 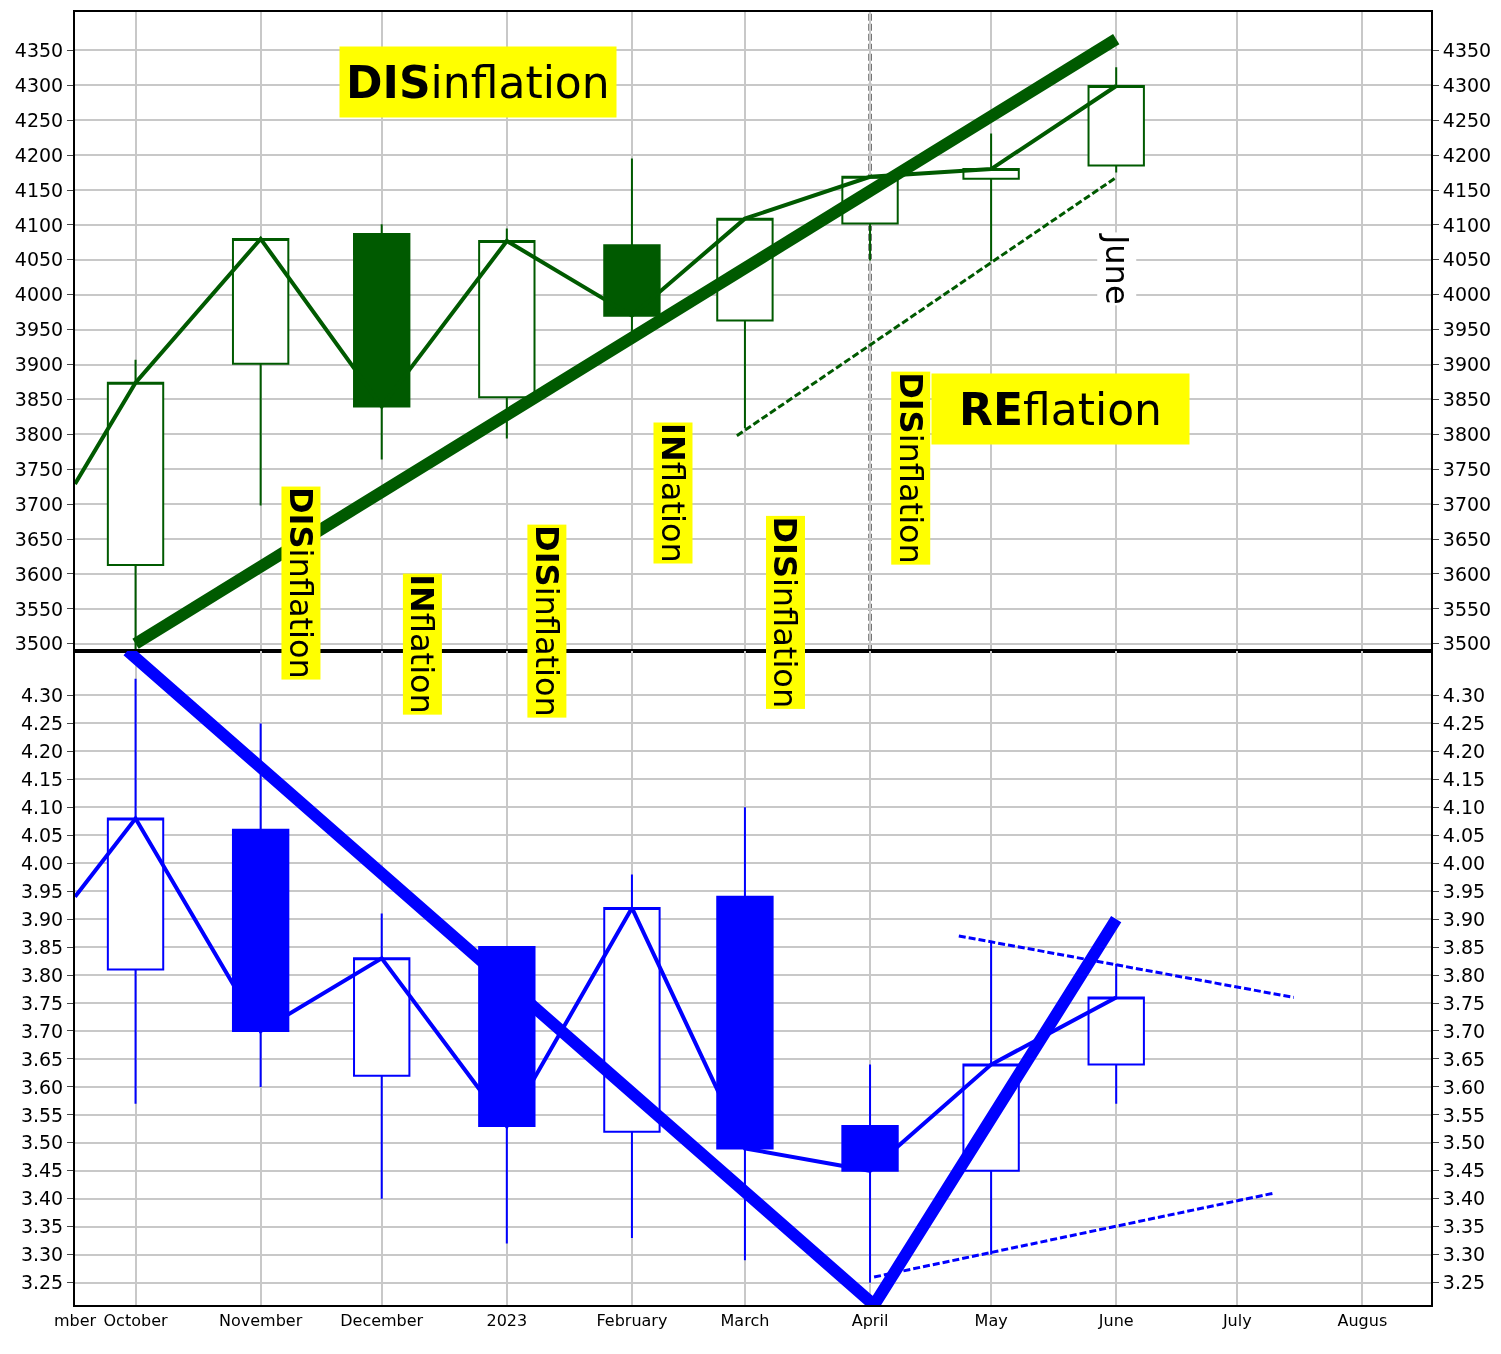 I want to click on y-tick-label: 4150, so click(x=39, y=189).